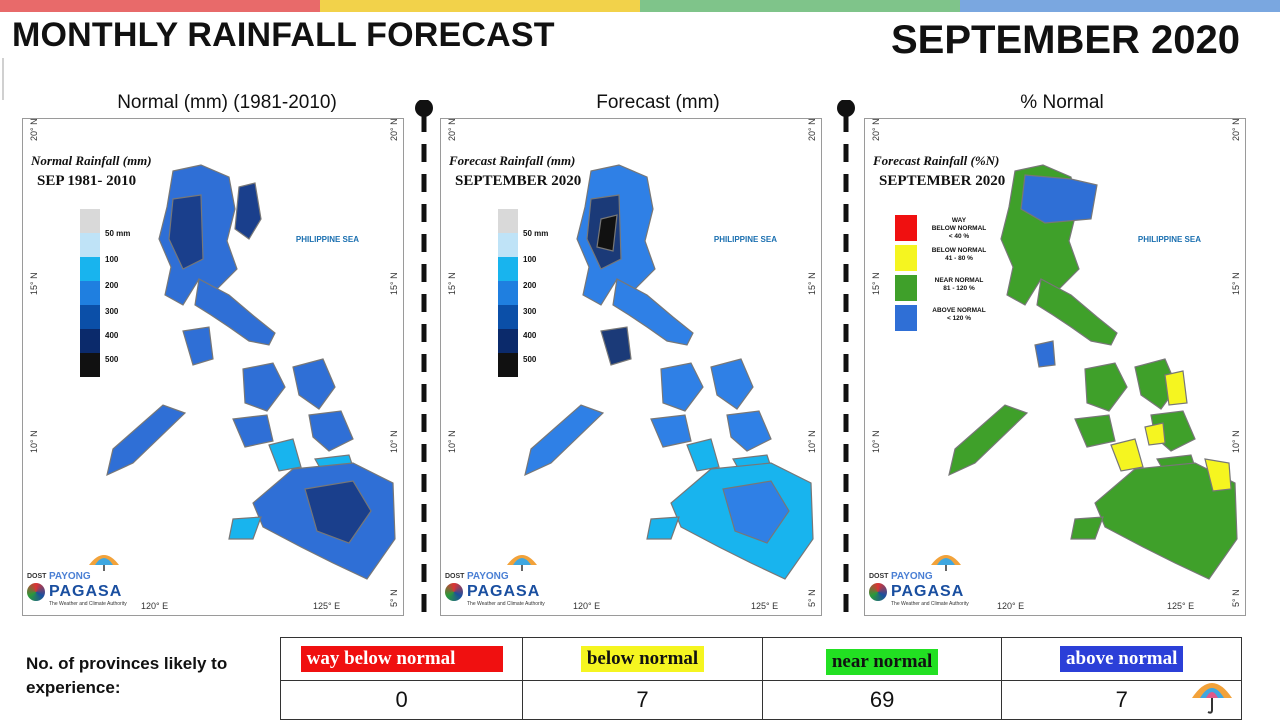  I want to click on table-header-cell: way below normal, so click(401, 659).